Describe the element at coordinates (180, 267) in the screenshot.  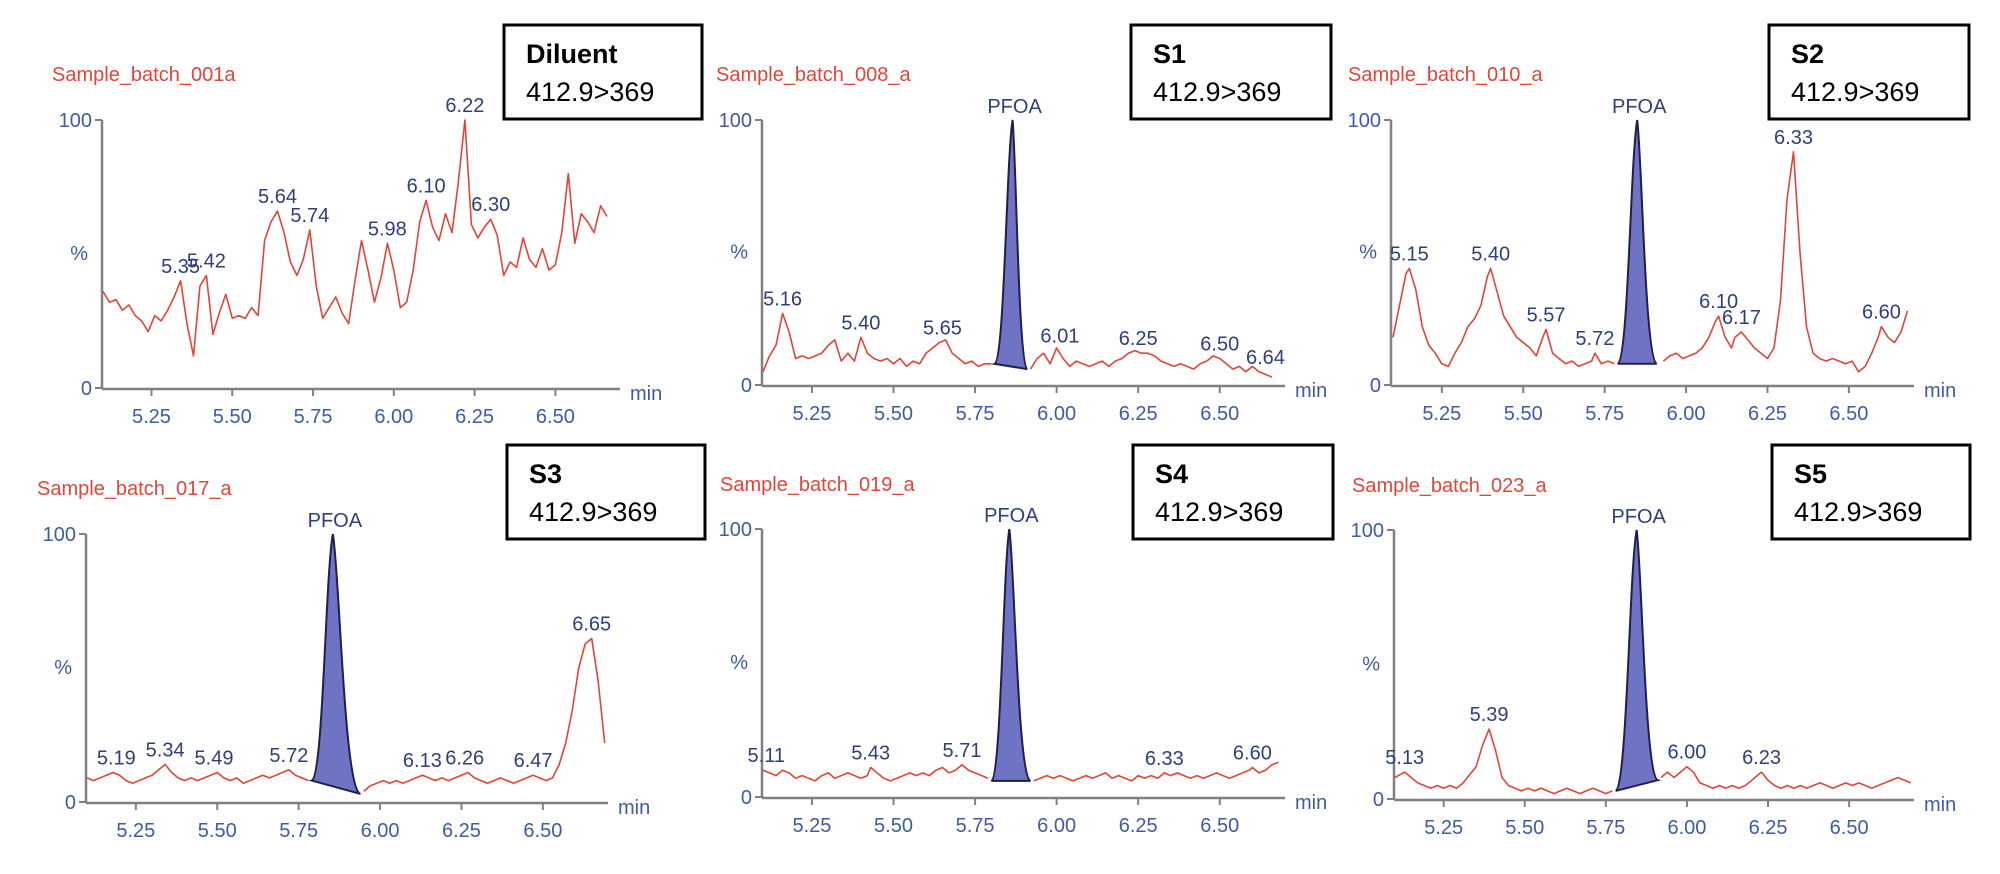
I see `peak-label: 5.35` at that location.